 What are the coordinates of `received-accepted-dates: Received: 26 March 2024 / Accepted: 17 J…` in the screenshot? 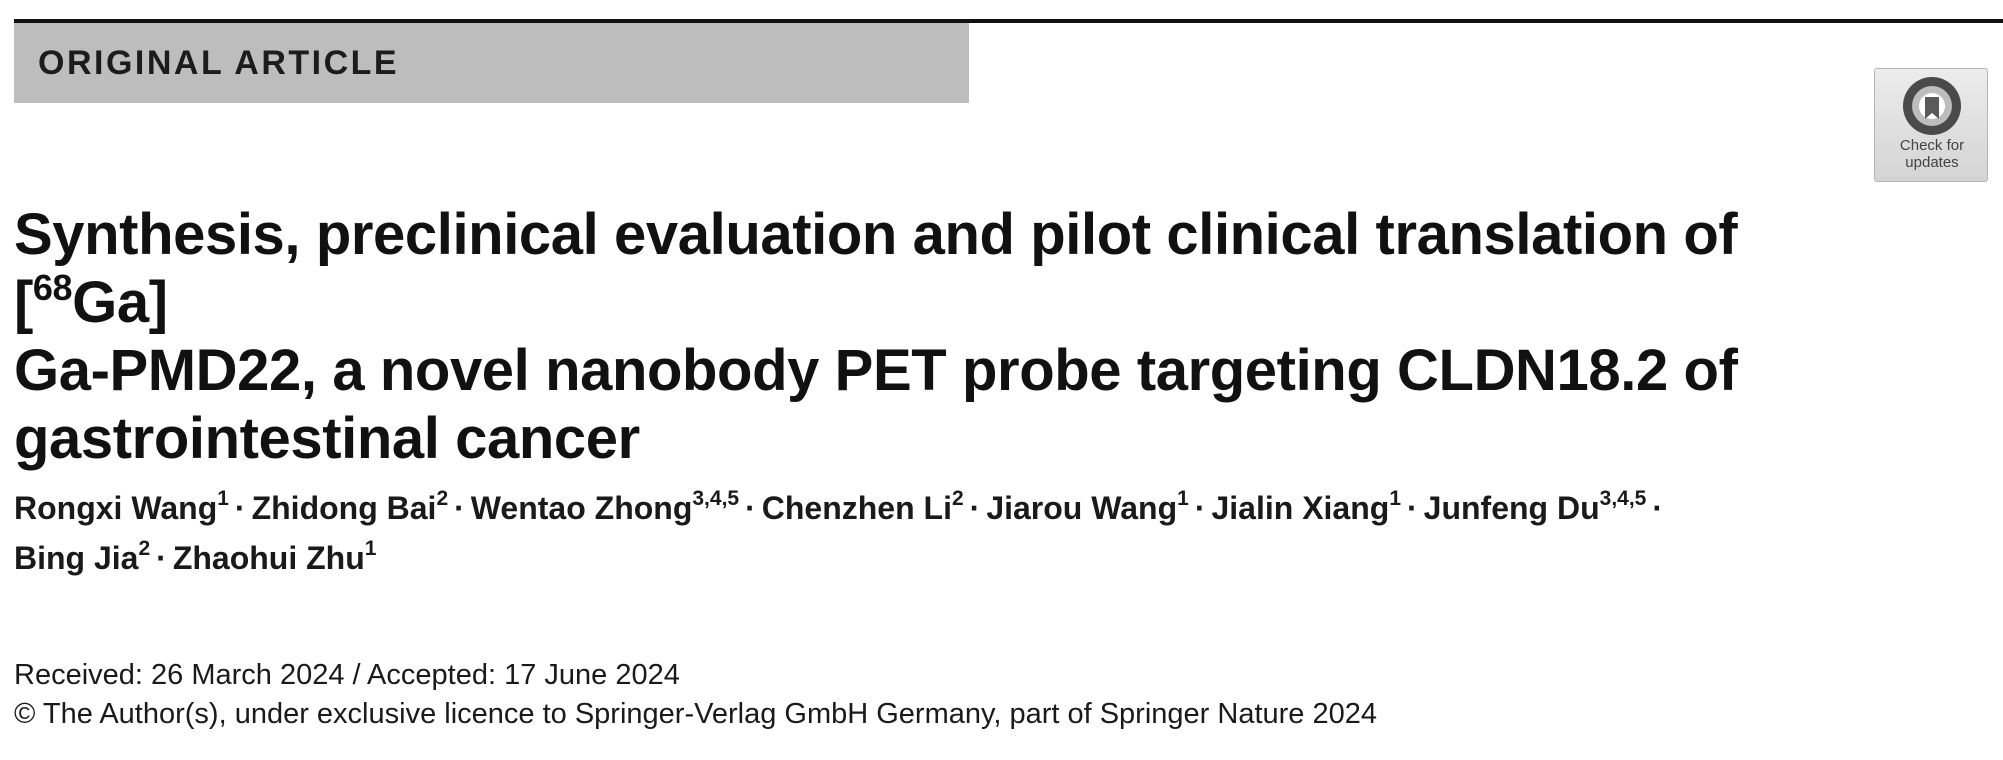 It's located at (347, 675).